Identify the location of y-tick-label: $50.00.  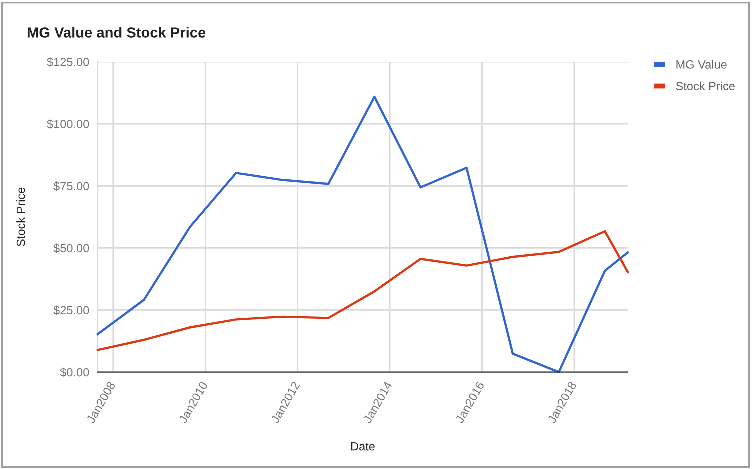
(72, 249).